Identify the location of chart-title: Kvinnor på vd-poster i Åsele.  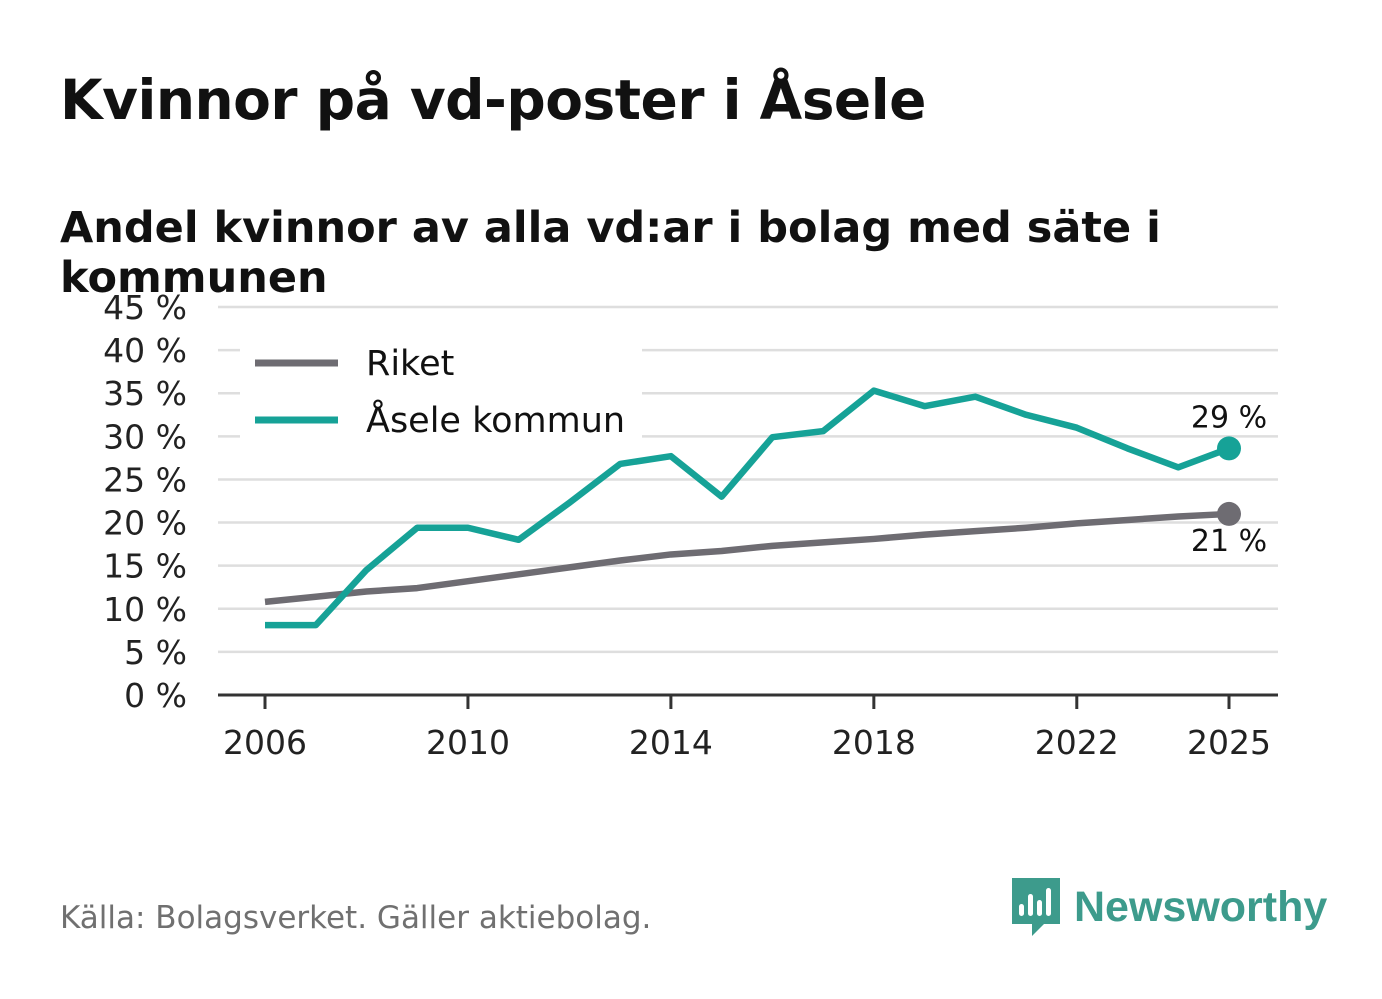
(493, 100).